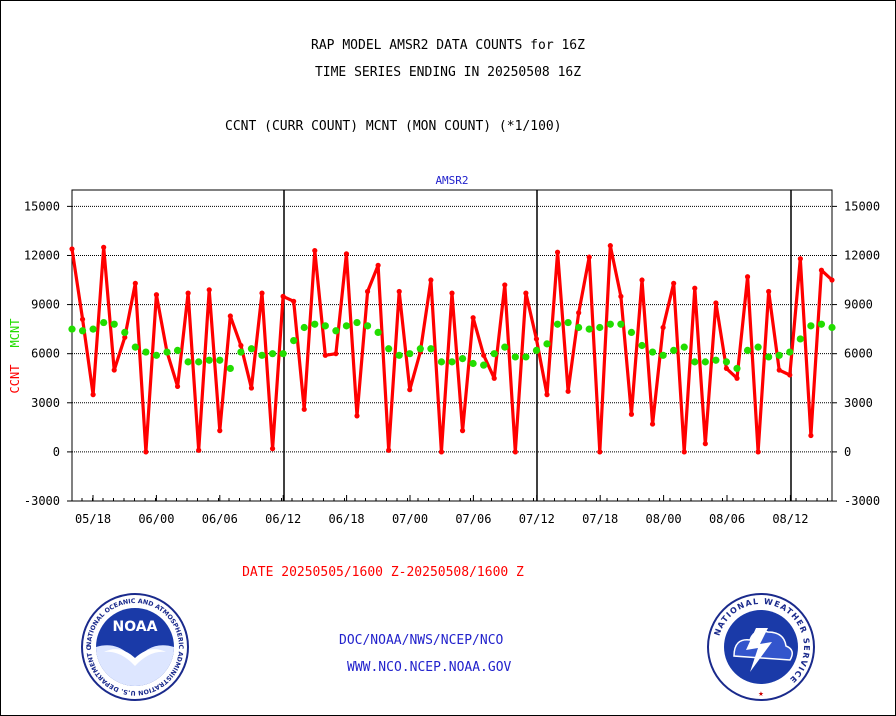 The width and height of the screenshot is (896, 716). I want to click on y-tick-label-right: 0, so click(847, 452).